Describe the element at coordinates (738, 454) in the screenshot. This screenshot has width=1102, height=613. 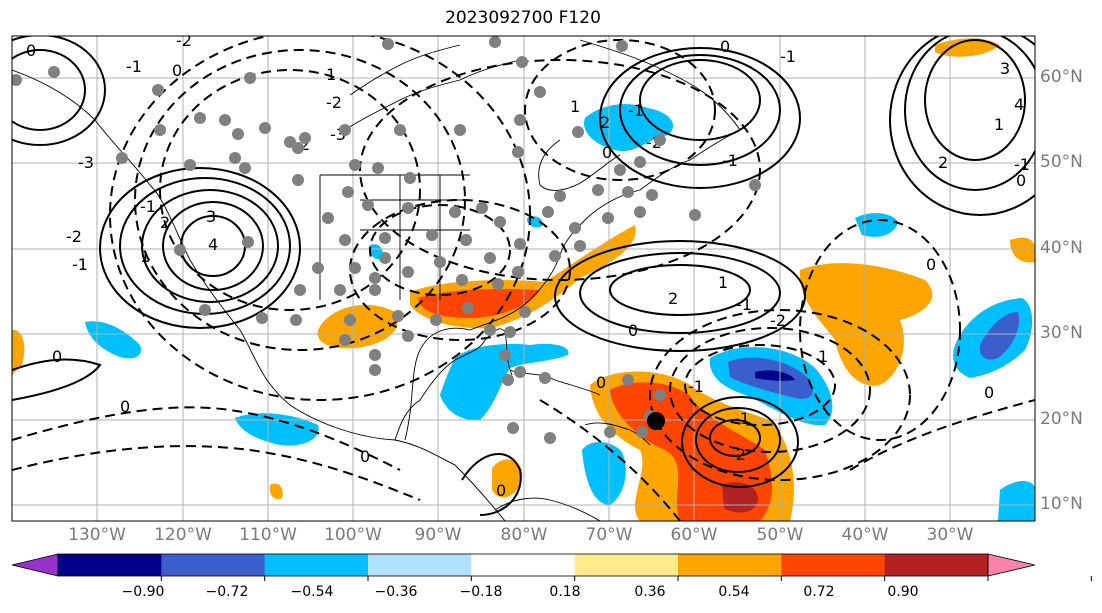
I see `contour-label: -2` at that location.